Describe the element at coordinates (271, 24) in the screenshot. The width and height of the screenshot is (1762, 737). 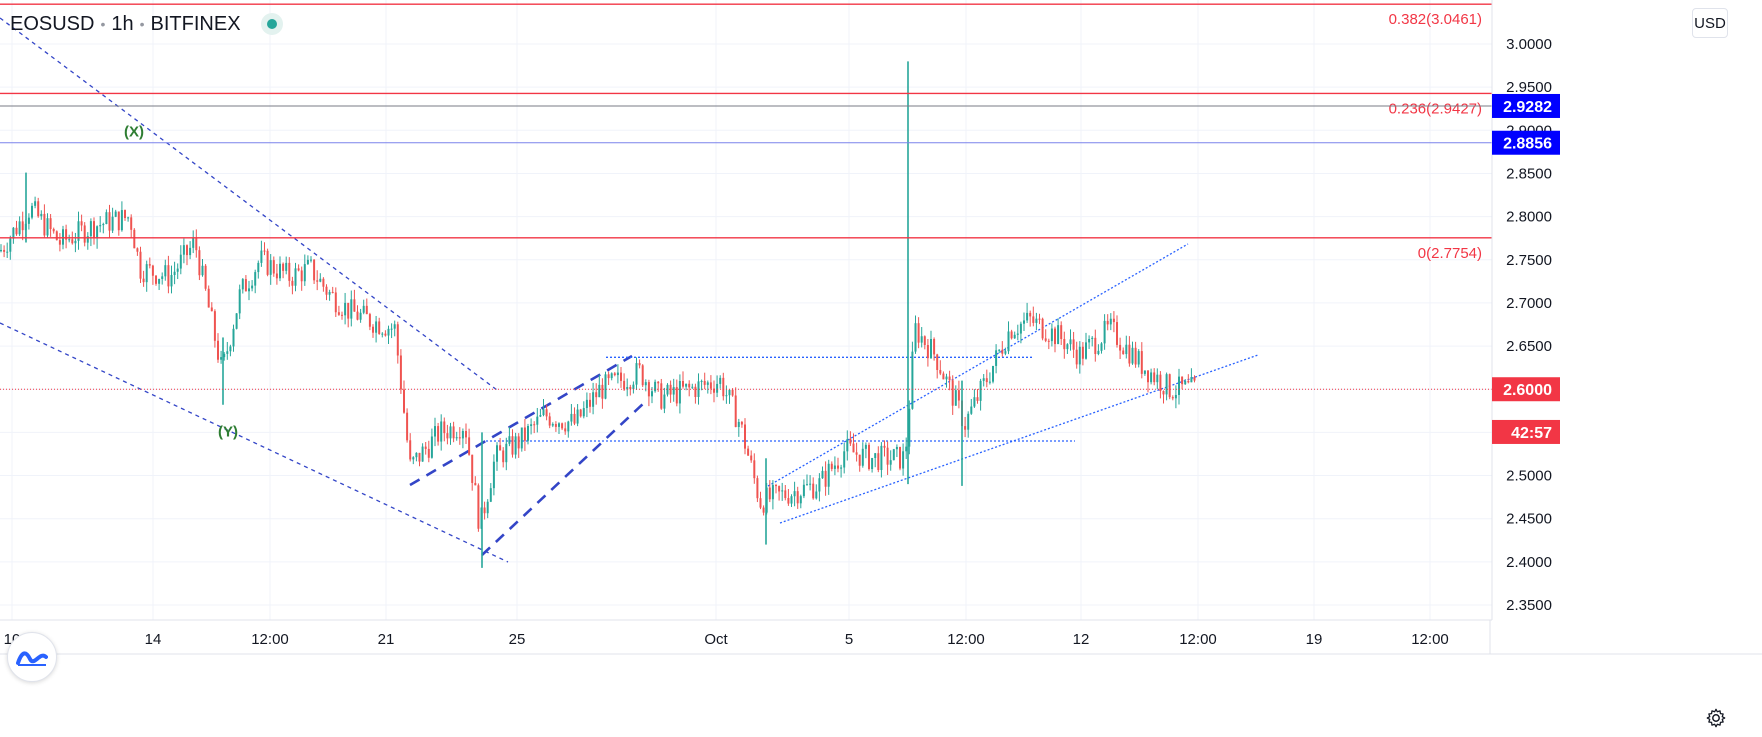
I see `live-dot-icon` at that location.